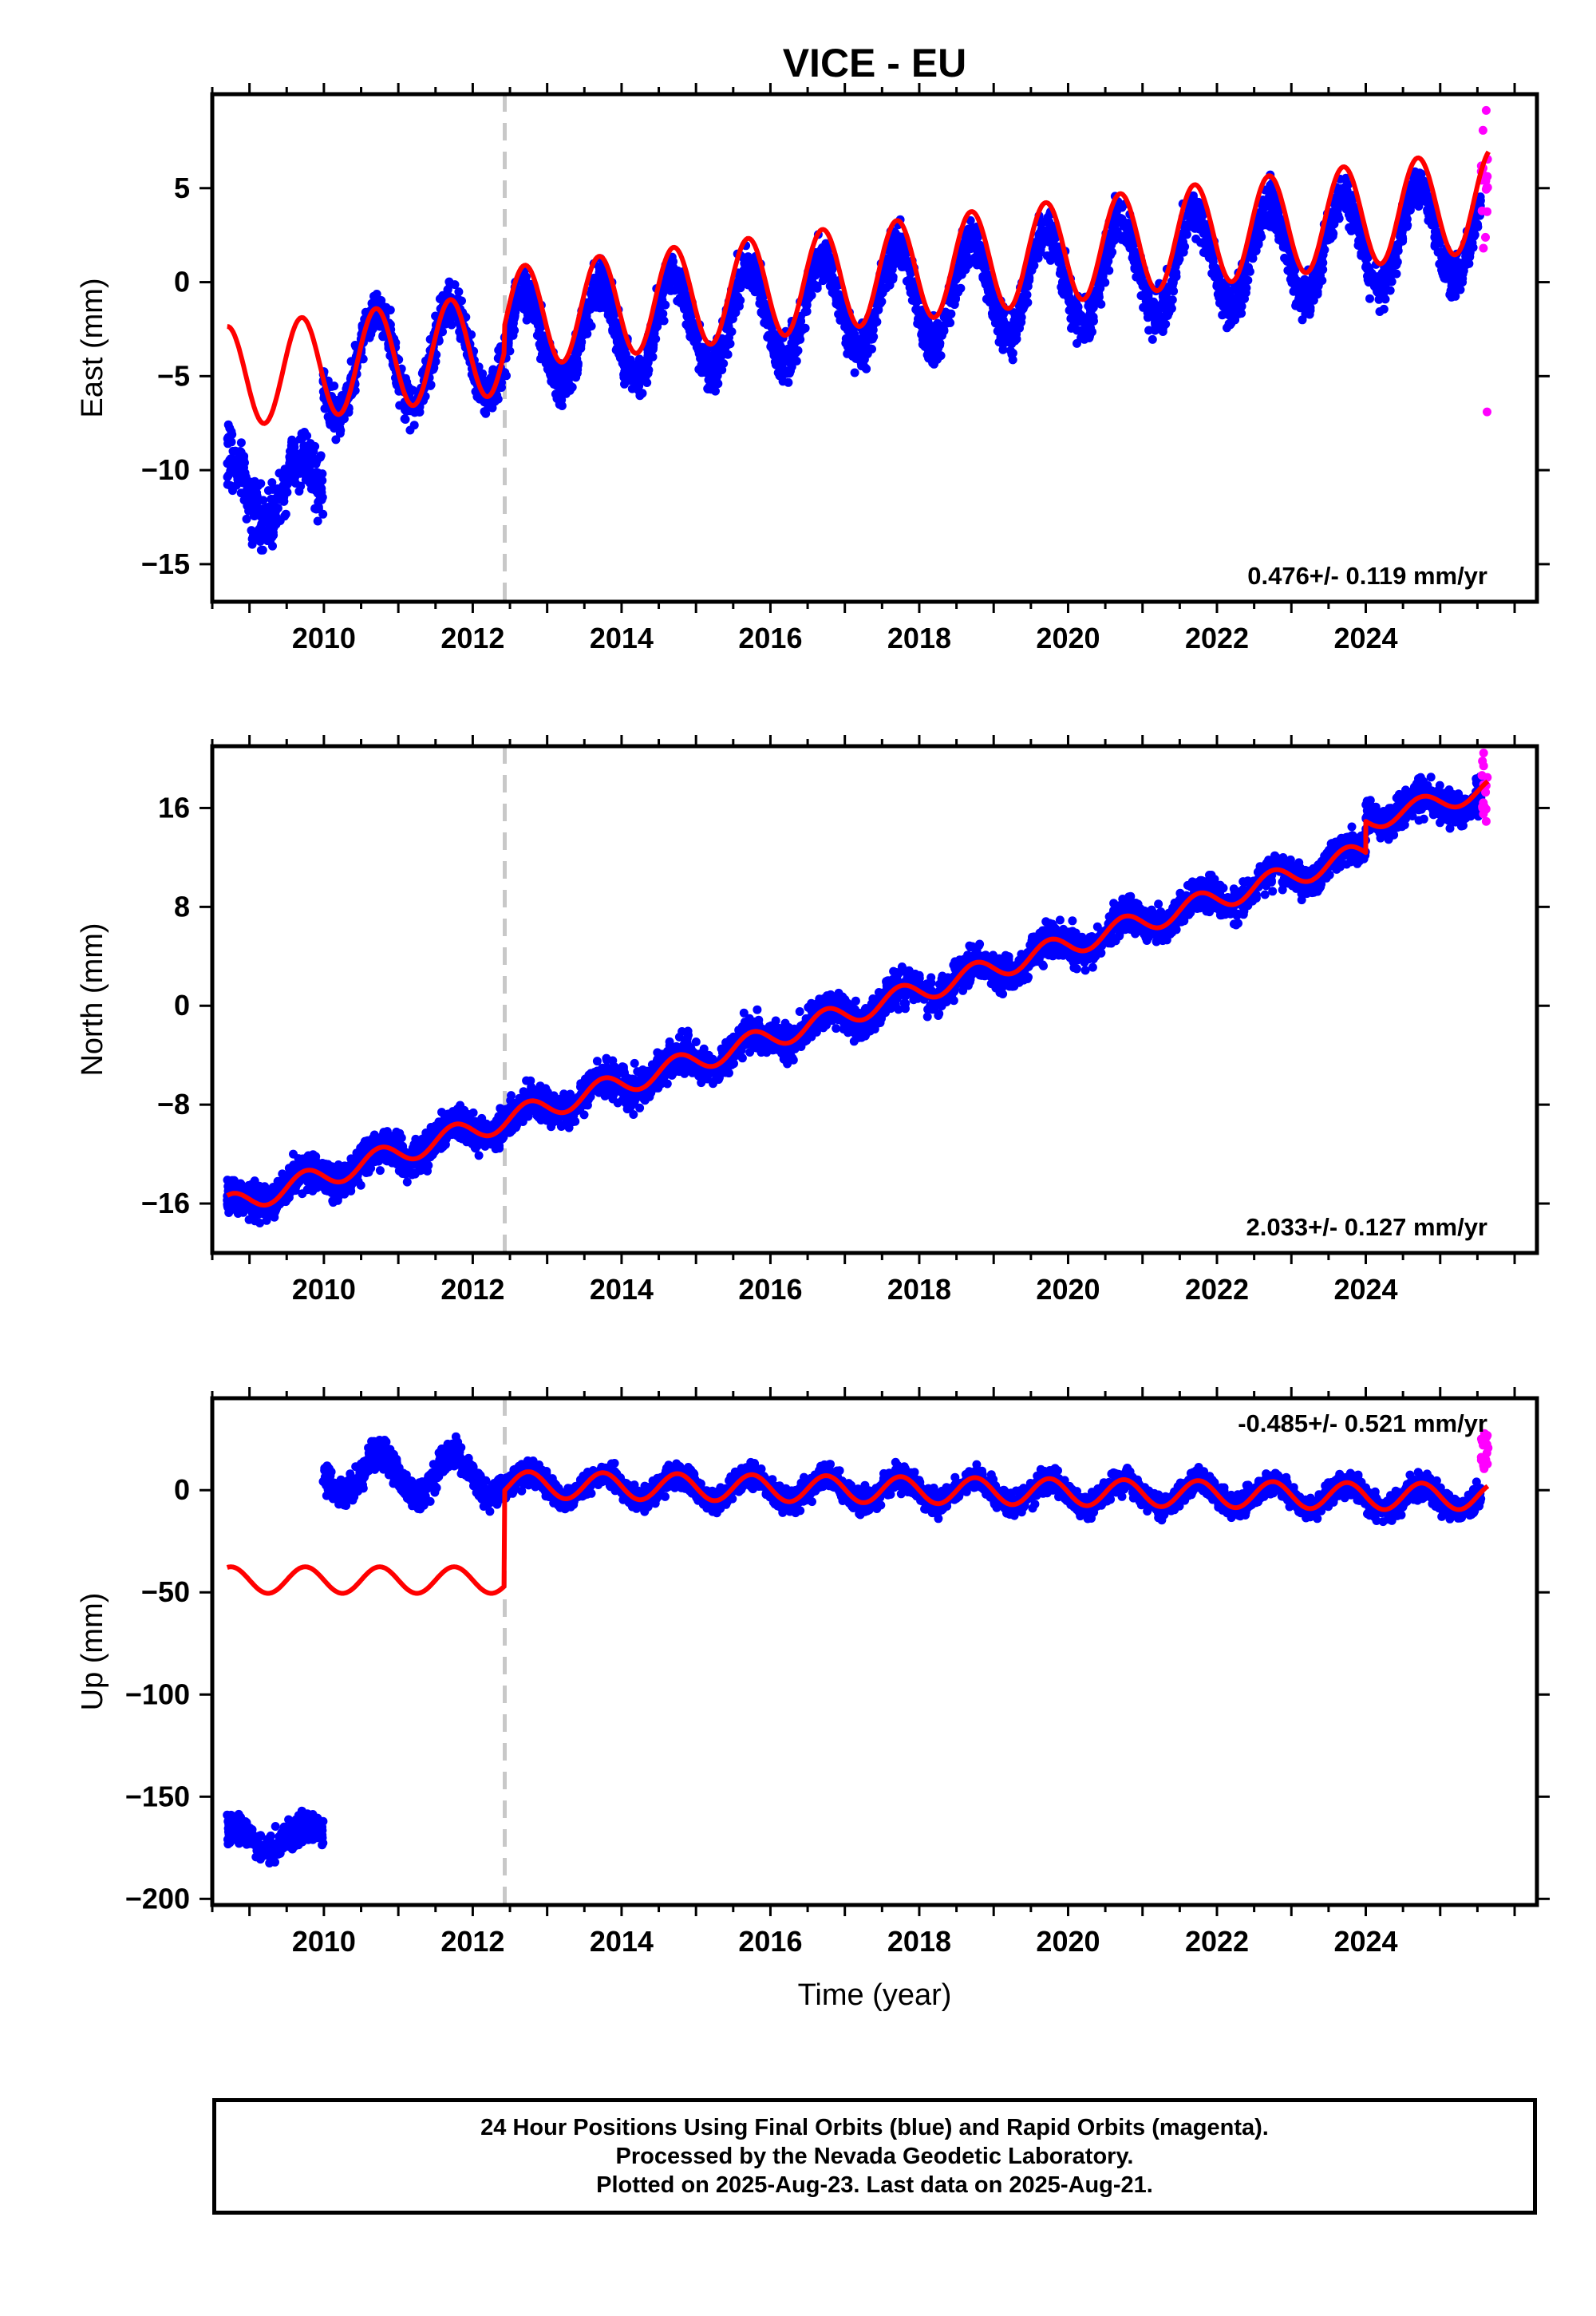  What do you see at coordinates (165, 470) in the screenshot?
I see `y-tick-label: −10` at bounding box center [165, 470].